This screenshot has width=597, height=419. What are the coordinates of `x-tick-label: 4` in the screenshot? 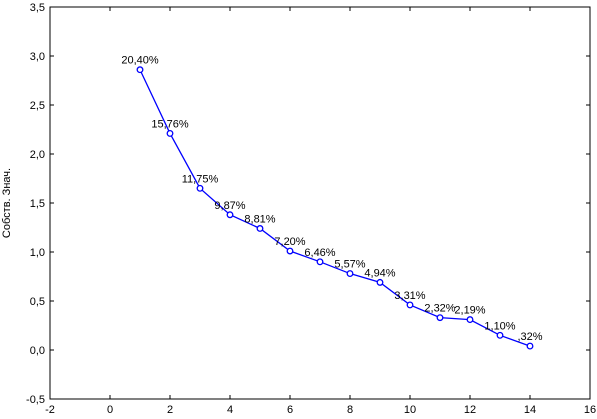 It's located at (230, 410).